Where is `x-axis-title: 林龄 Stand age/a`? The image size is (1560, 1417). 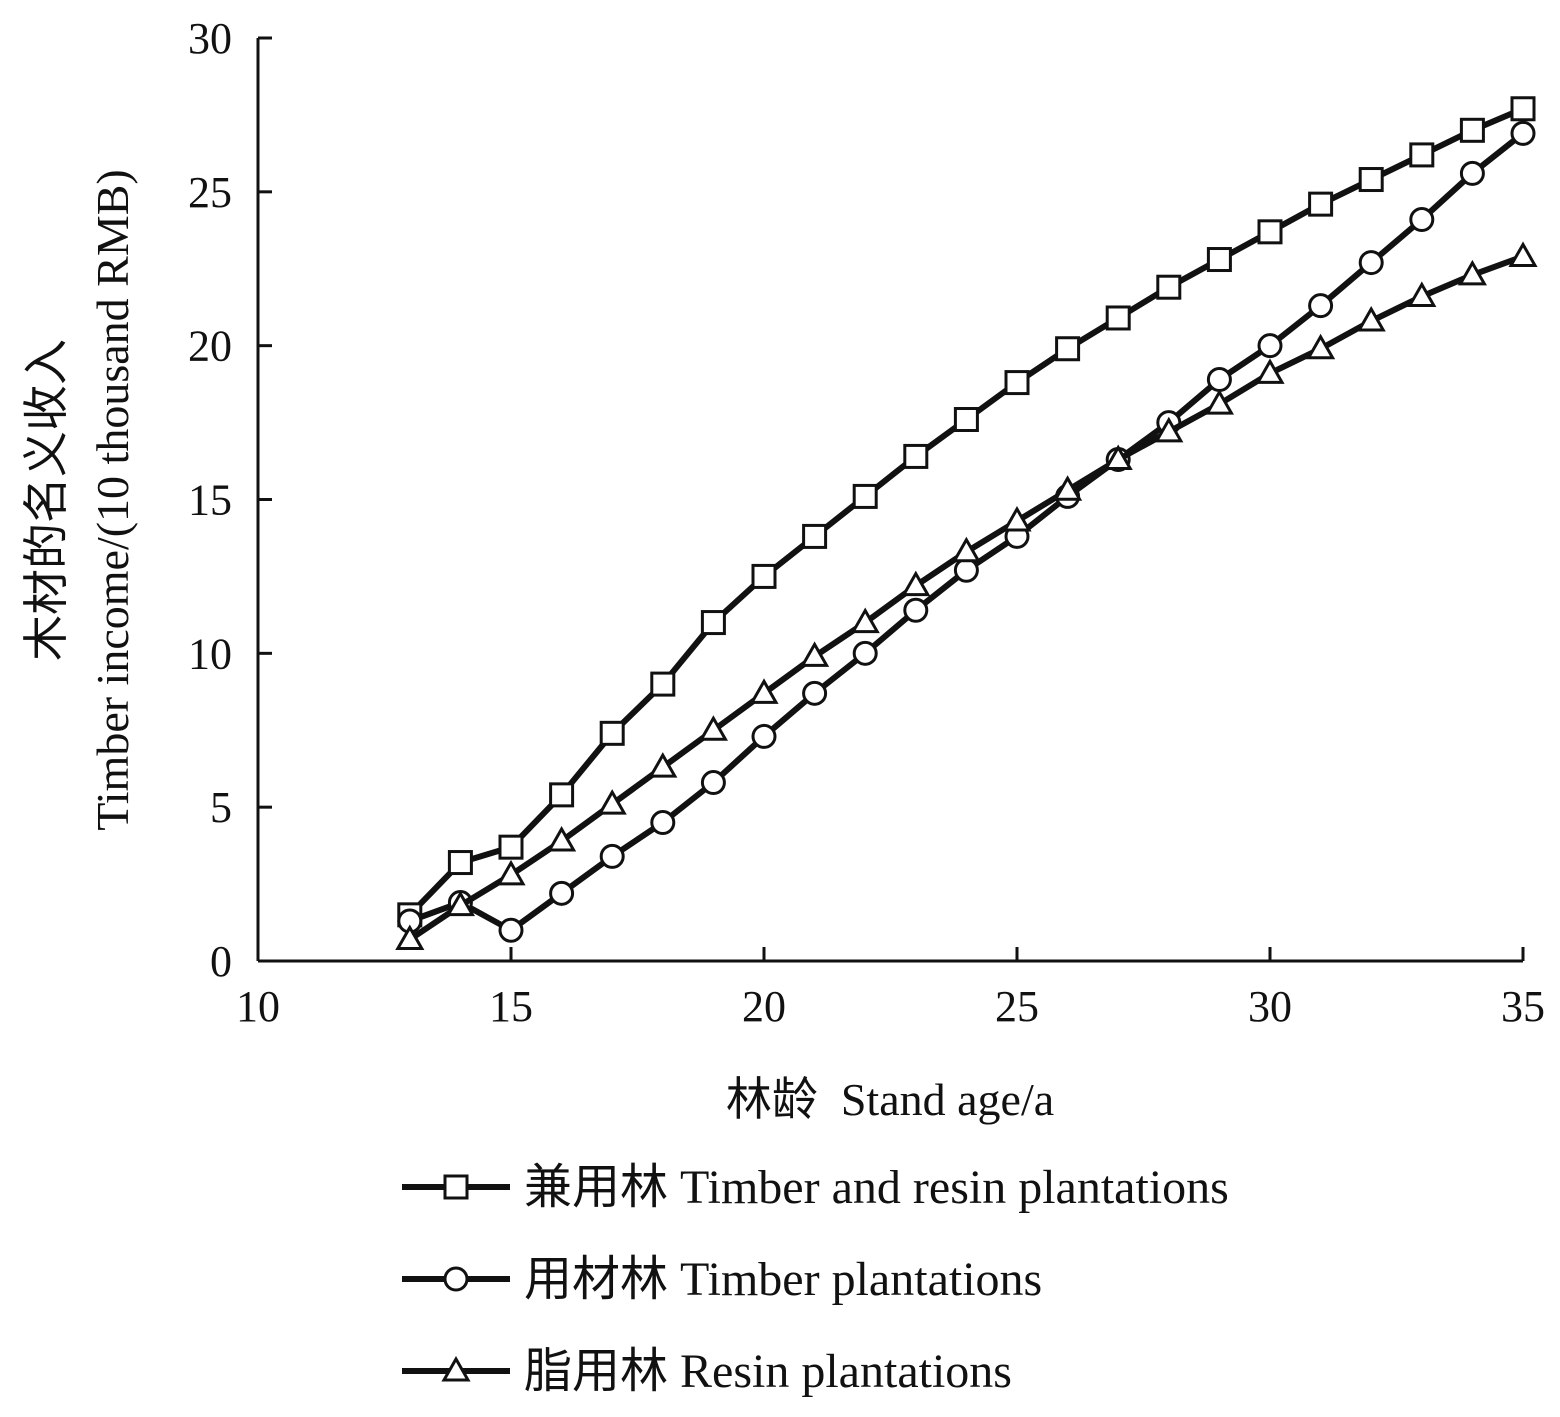 x-axis-title: 林龄 Stand age/a is located at coordinates (890, 1099).